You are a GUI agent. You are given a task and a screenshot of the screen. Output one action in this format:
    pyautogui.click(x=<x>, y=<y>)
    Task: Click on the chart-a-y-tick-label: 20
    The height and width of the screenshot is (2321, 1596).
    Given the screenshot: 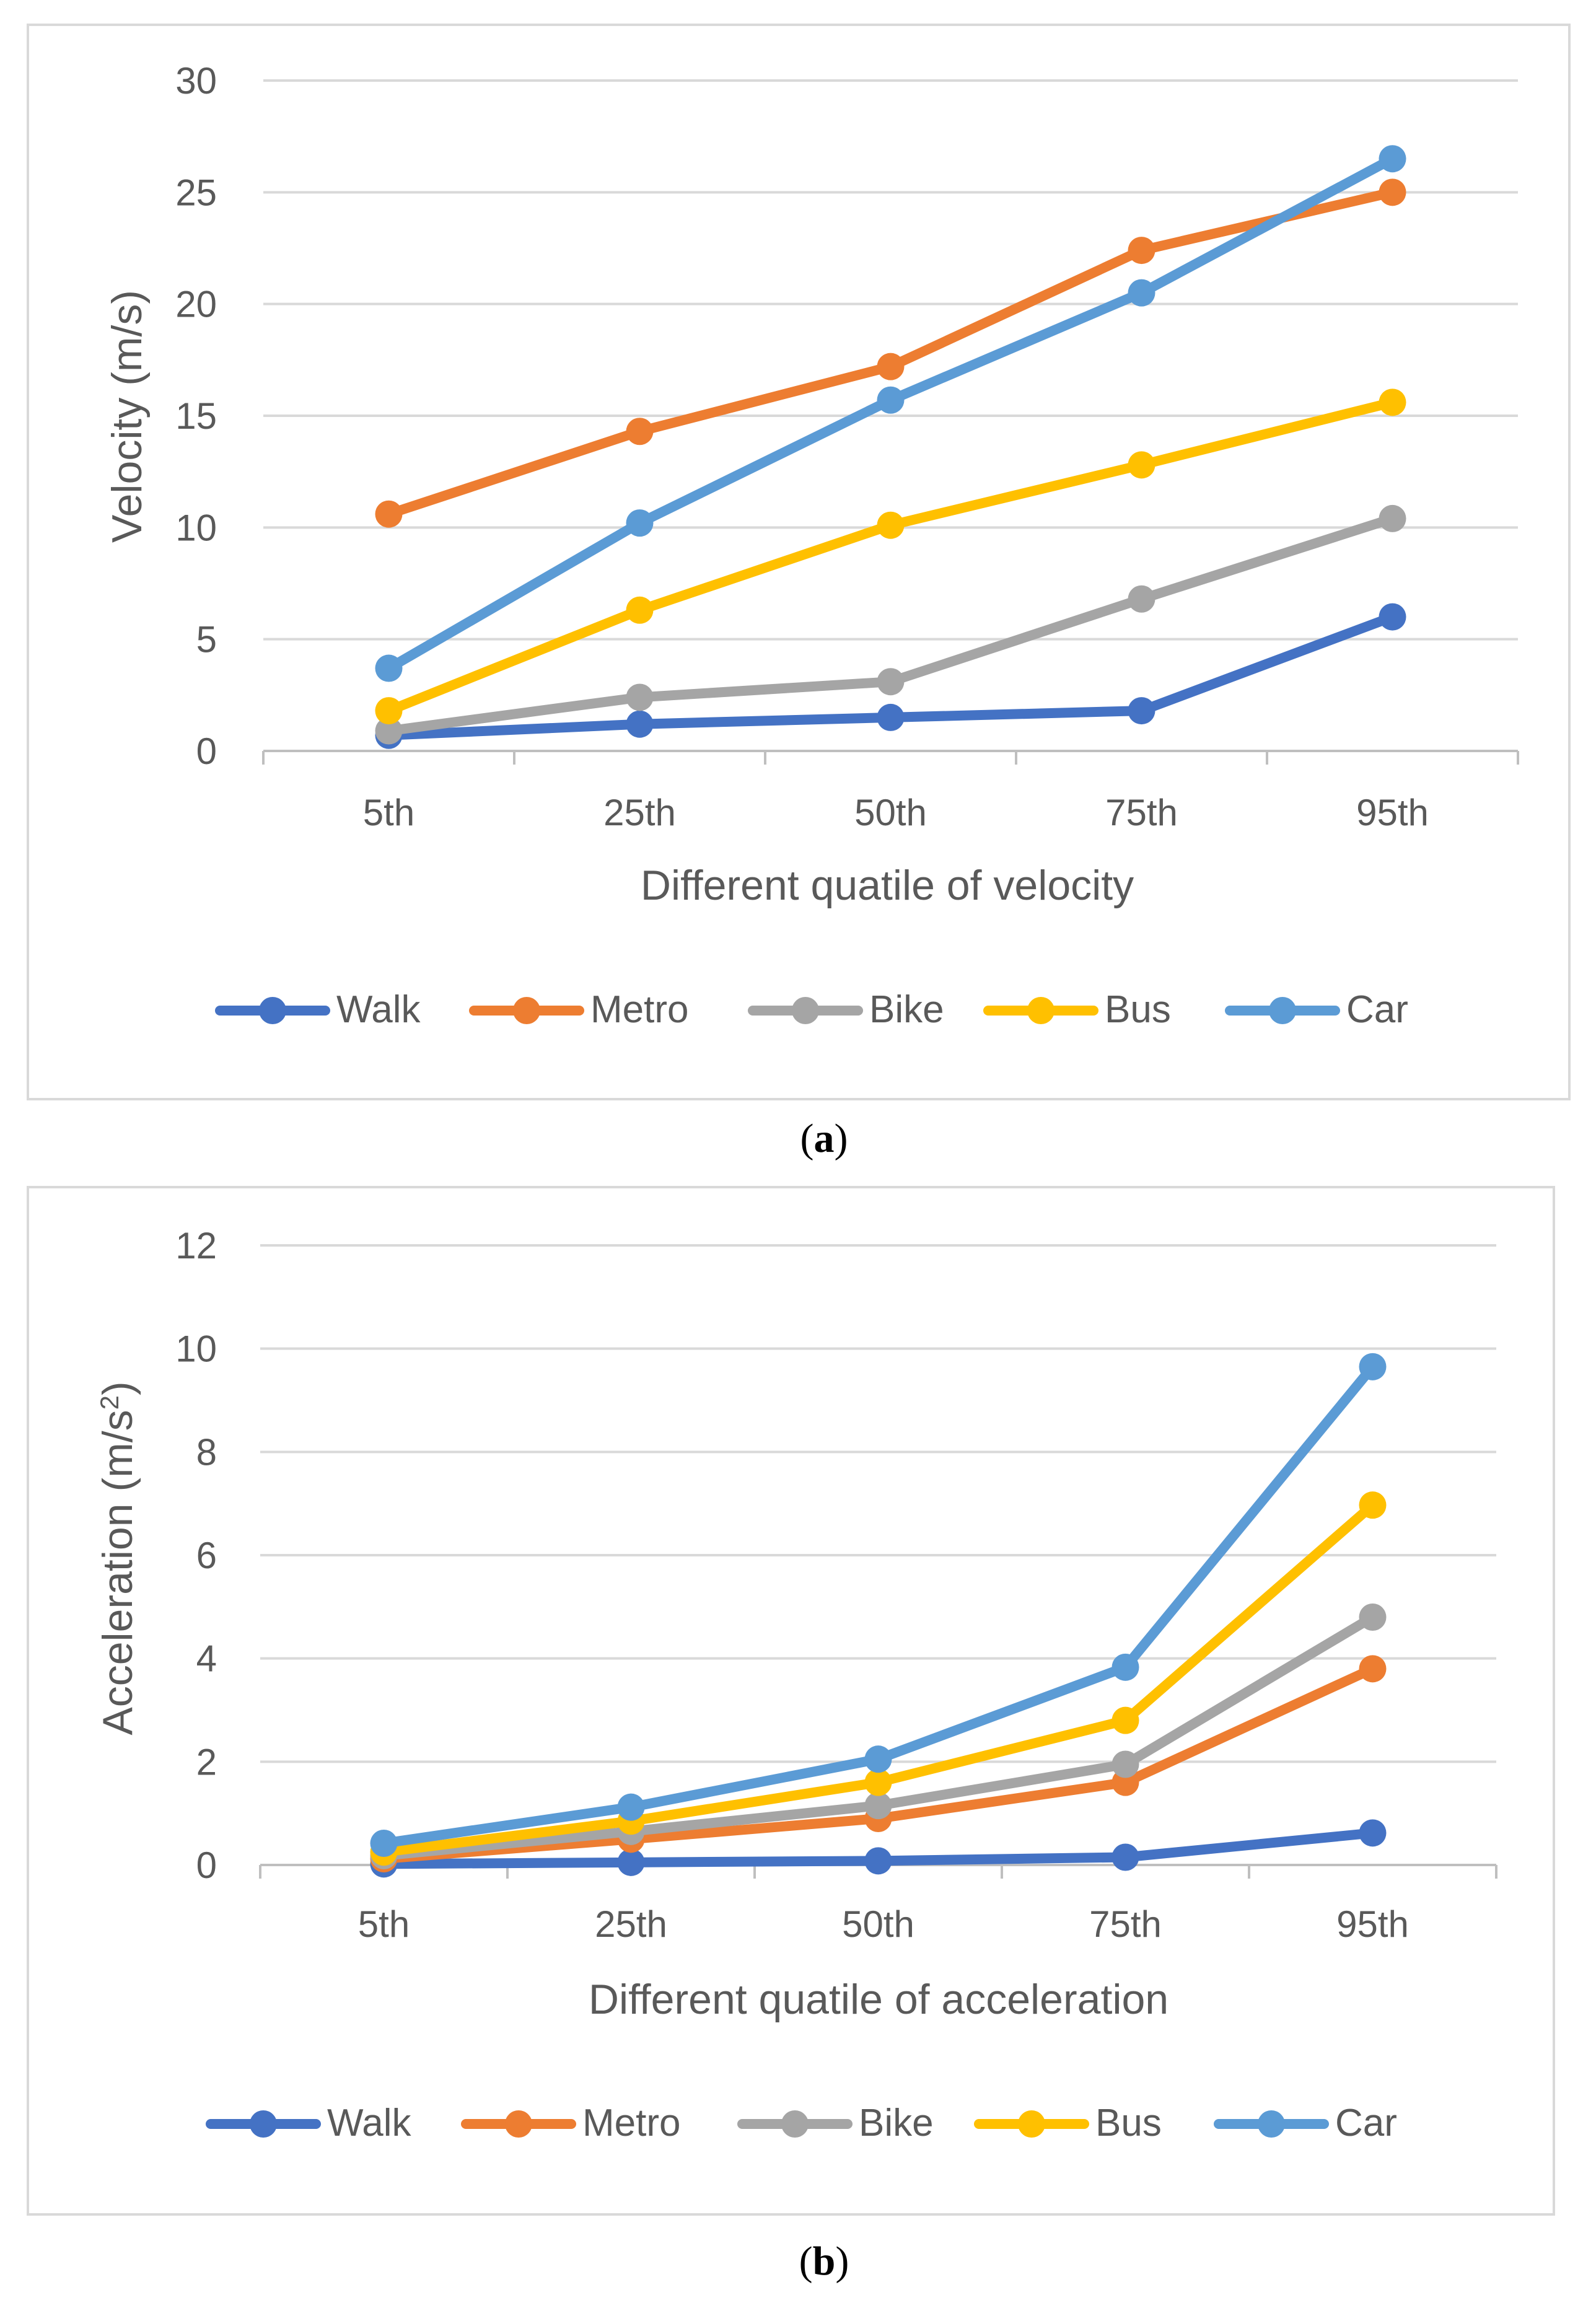 What is the action you would take?
    pyautogui.click(x=196, y=304)
    